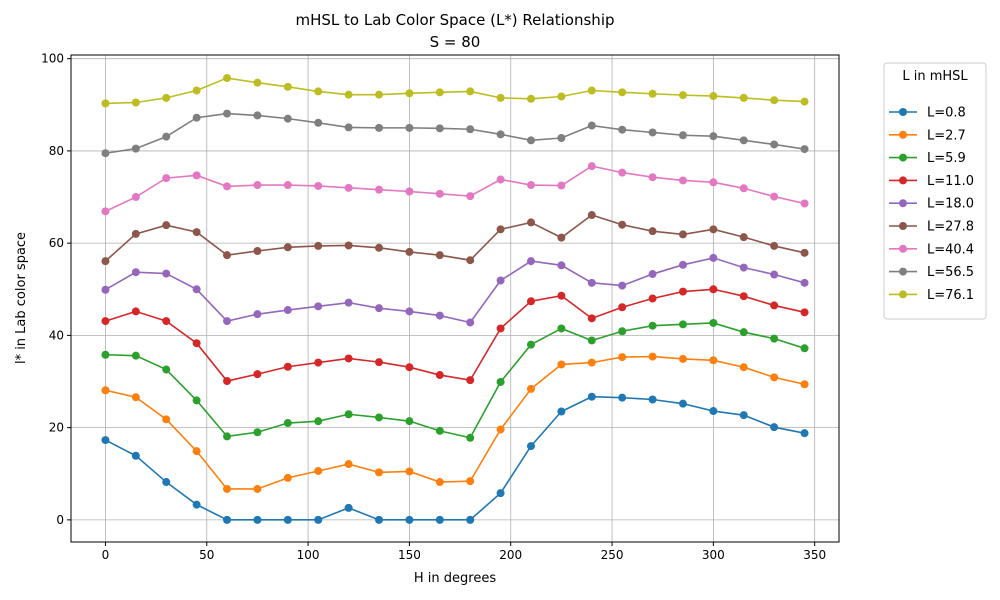 The image size is (1000, 600). I want to click on legend-item: L=27.8, so click(931, 227).